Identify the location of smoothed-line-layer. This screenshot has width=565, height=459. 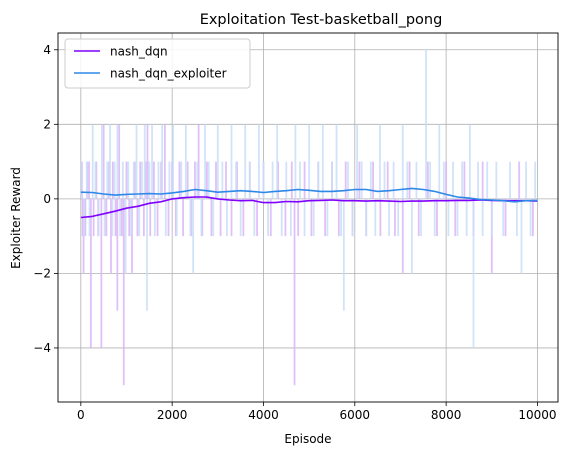
(309, 203).